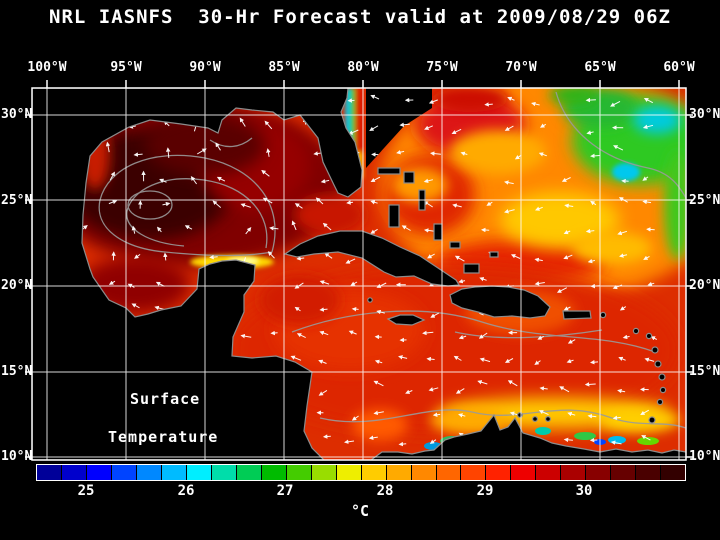 Image resolution: width=720 pixels, height=540 pixels. I want to click on lon-tick-label: 70°W, so click(521, 67).